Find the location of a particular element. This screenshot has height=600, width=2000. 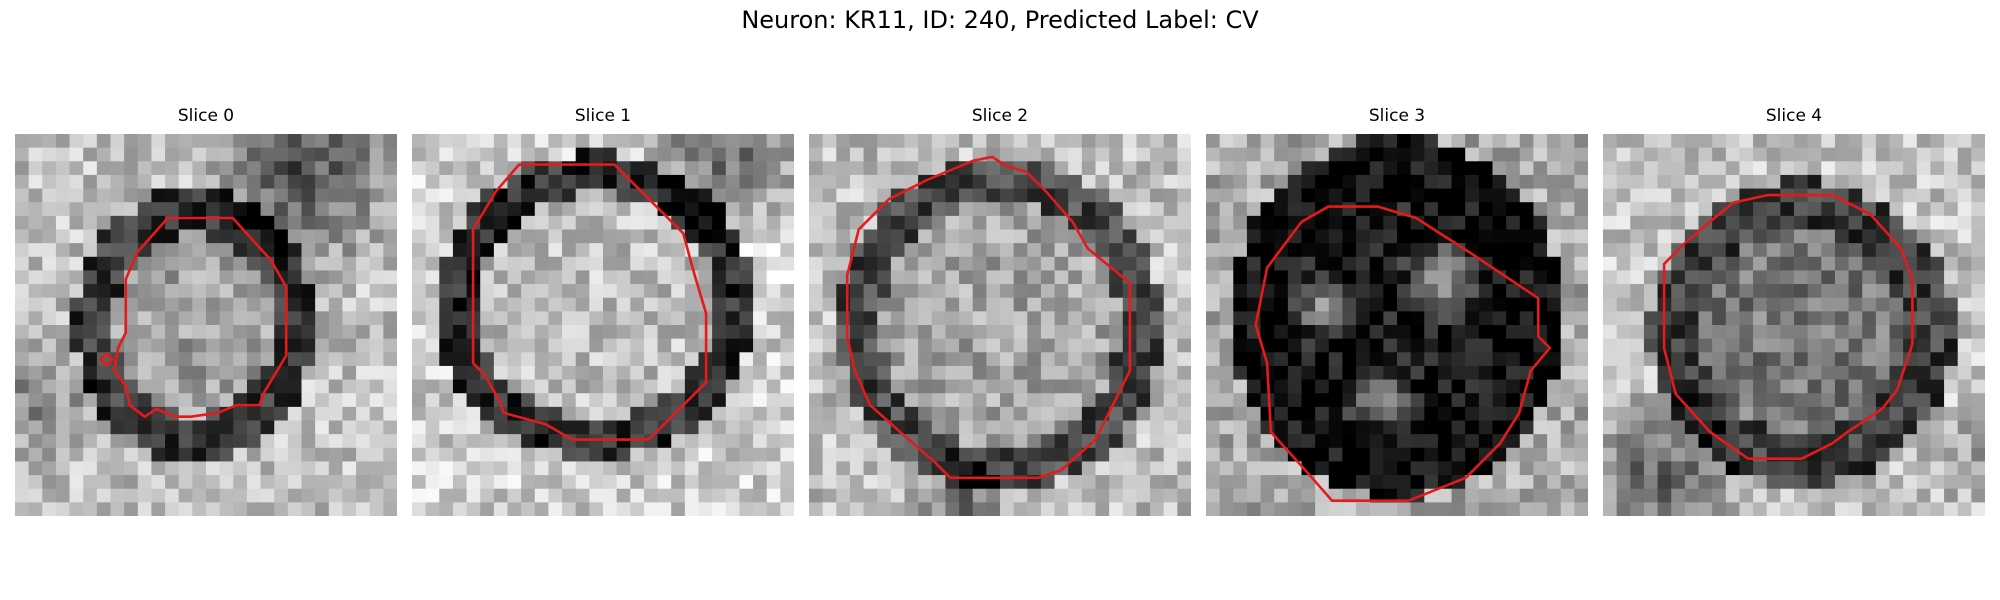

panel-title-slice-4: Slice 4 is located at coordinates (1794, 116).